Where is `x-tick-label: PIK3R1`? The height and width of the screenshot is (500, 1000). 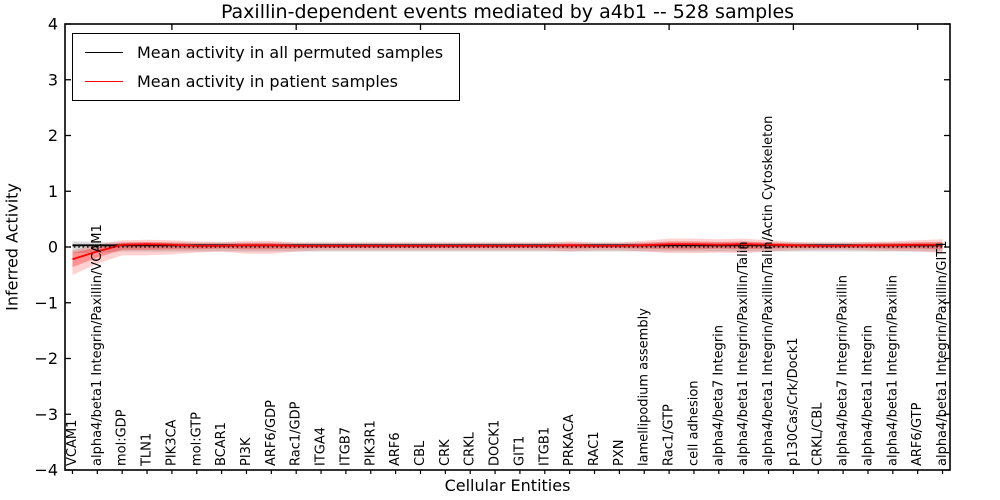 x-tick-label: PIK3R1 is located at coordinates (370, 443).